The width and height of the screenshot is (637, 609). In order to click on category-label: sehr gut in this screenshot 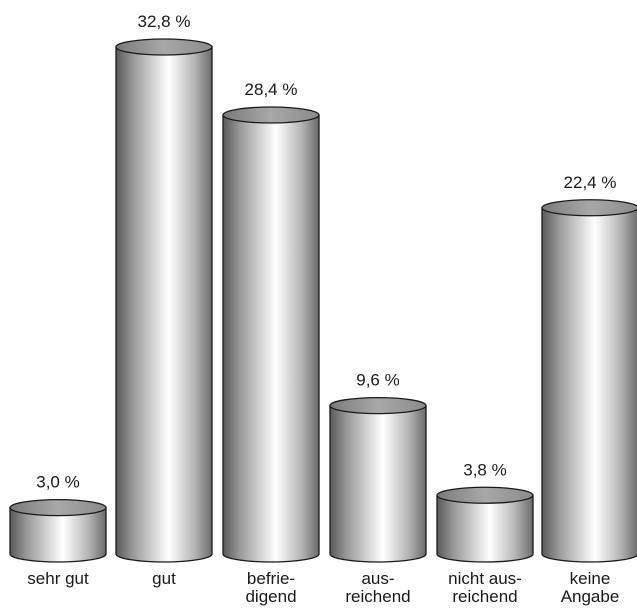, I will do `click(58, 578)`.